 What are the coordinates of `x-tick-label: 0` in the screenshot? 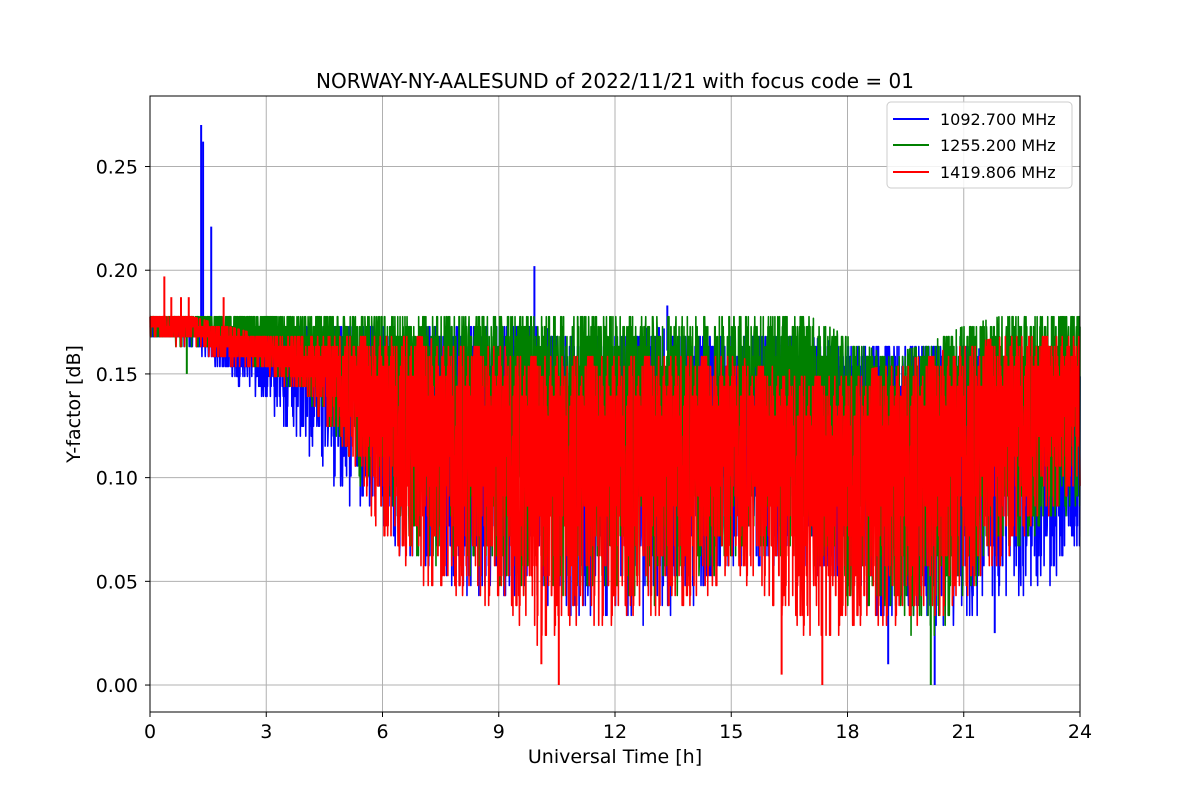 It's located at (150, 732).